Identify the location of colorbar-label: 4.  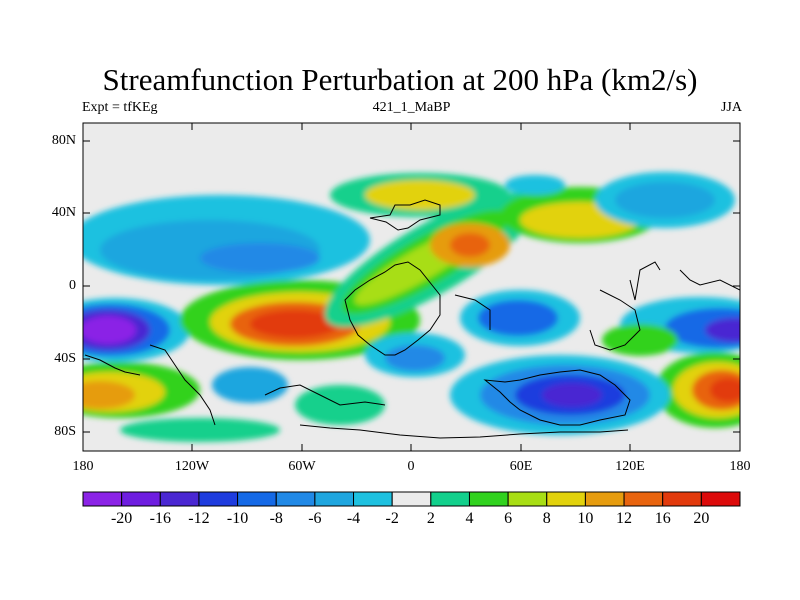
(469, 518).